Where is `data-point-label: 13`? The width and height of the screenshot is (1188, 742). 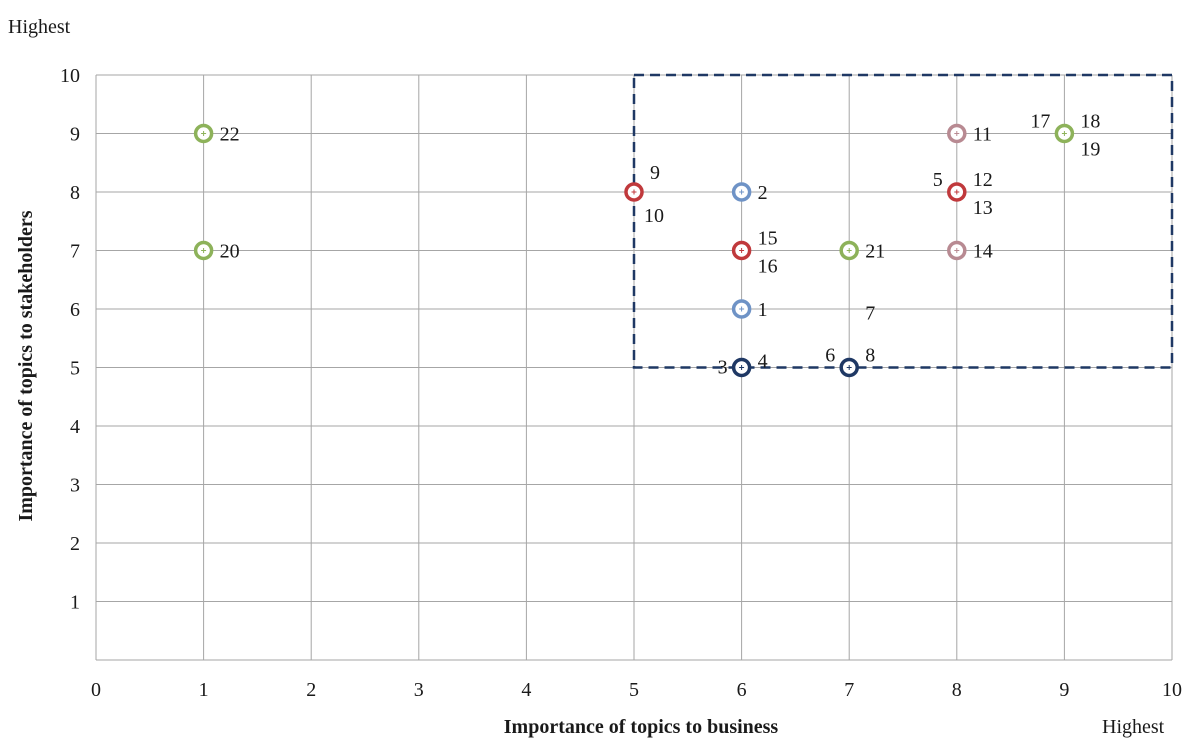
data-point-label: 13 is located at coordinates (983, 208).